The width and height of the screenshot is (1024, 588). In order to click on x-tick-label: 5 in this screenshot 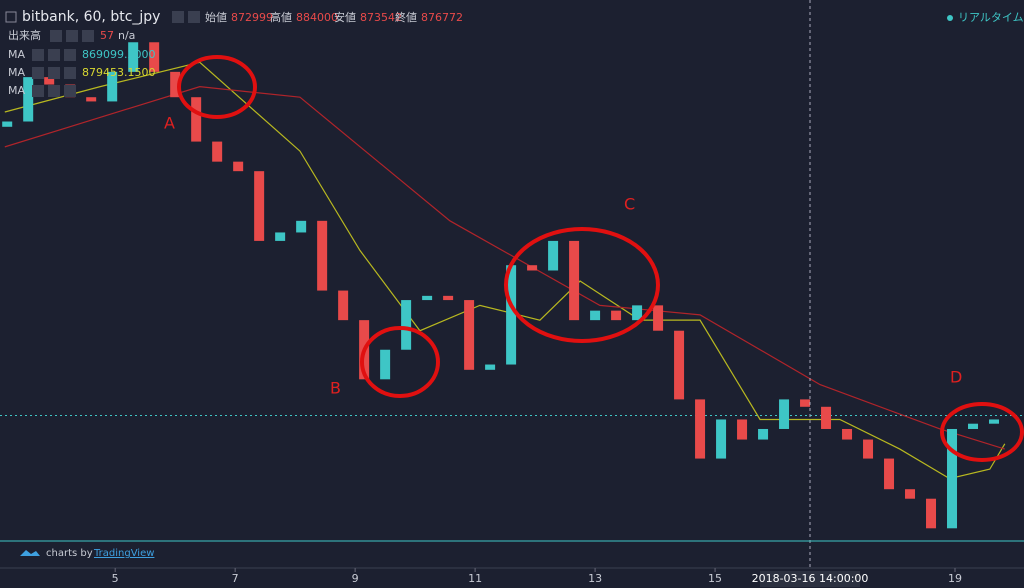, I will do `click(115, 578)`.